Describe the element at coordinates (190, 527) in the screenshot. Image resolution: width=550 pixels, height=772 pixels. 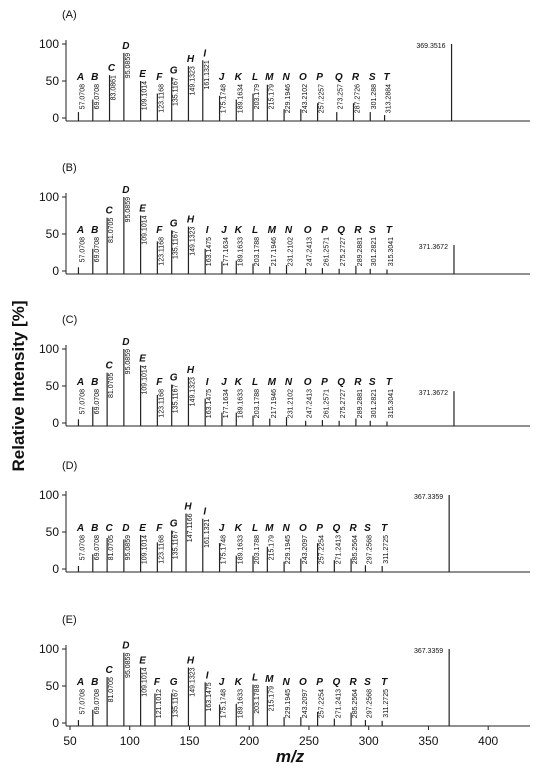
I see `mz-label: 147.1166` at that location.